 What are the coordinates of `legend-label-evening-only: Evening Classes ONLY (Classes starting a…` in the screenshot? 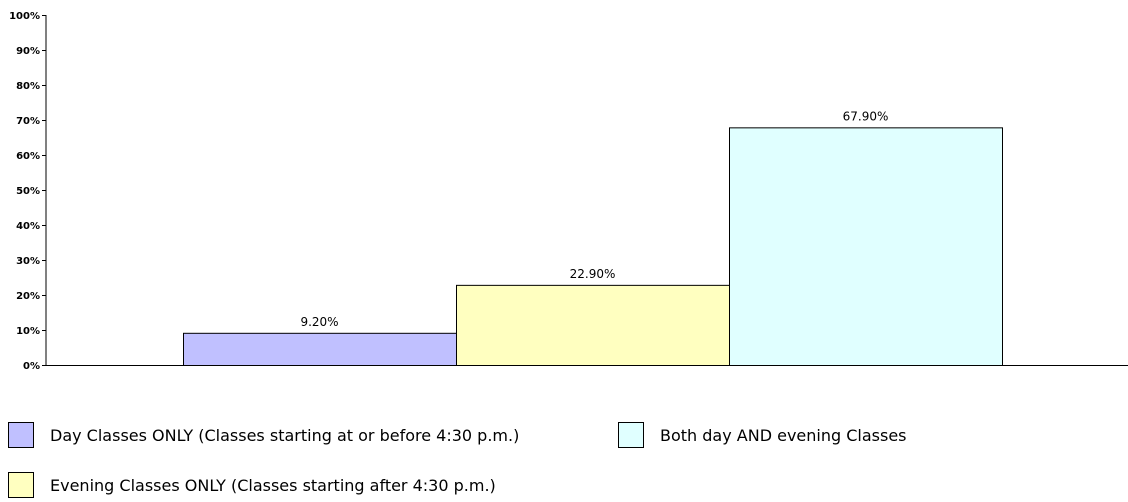 It's located at (273, 485).